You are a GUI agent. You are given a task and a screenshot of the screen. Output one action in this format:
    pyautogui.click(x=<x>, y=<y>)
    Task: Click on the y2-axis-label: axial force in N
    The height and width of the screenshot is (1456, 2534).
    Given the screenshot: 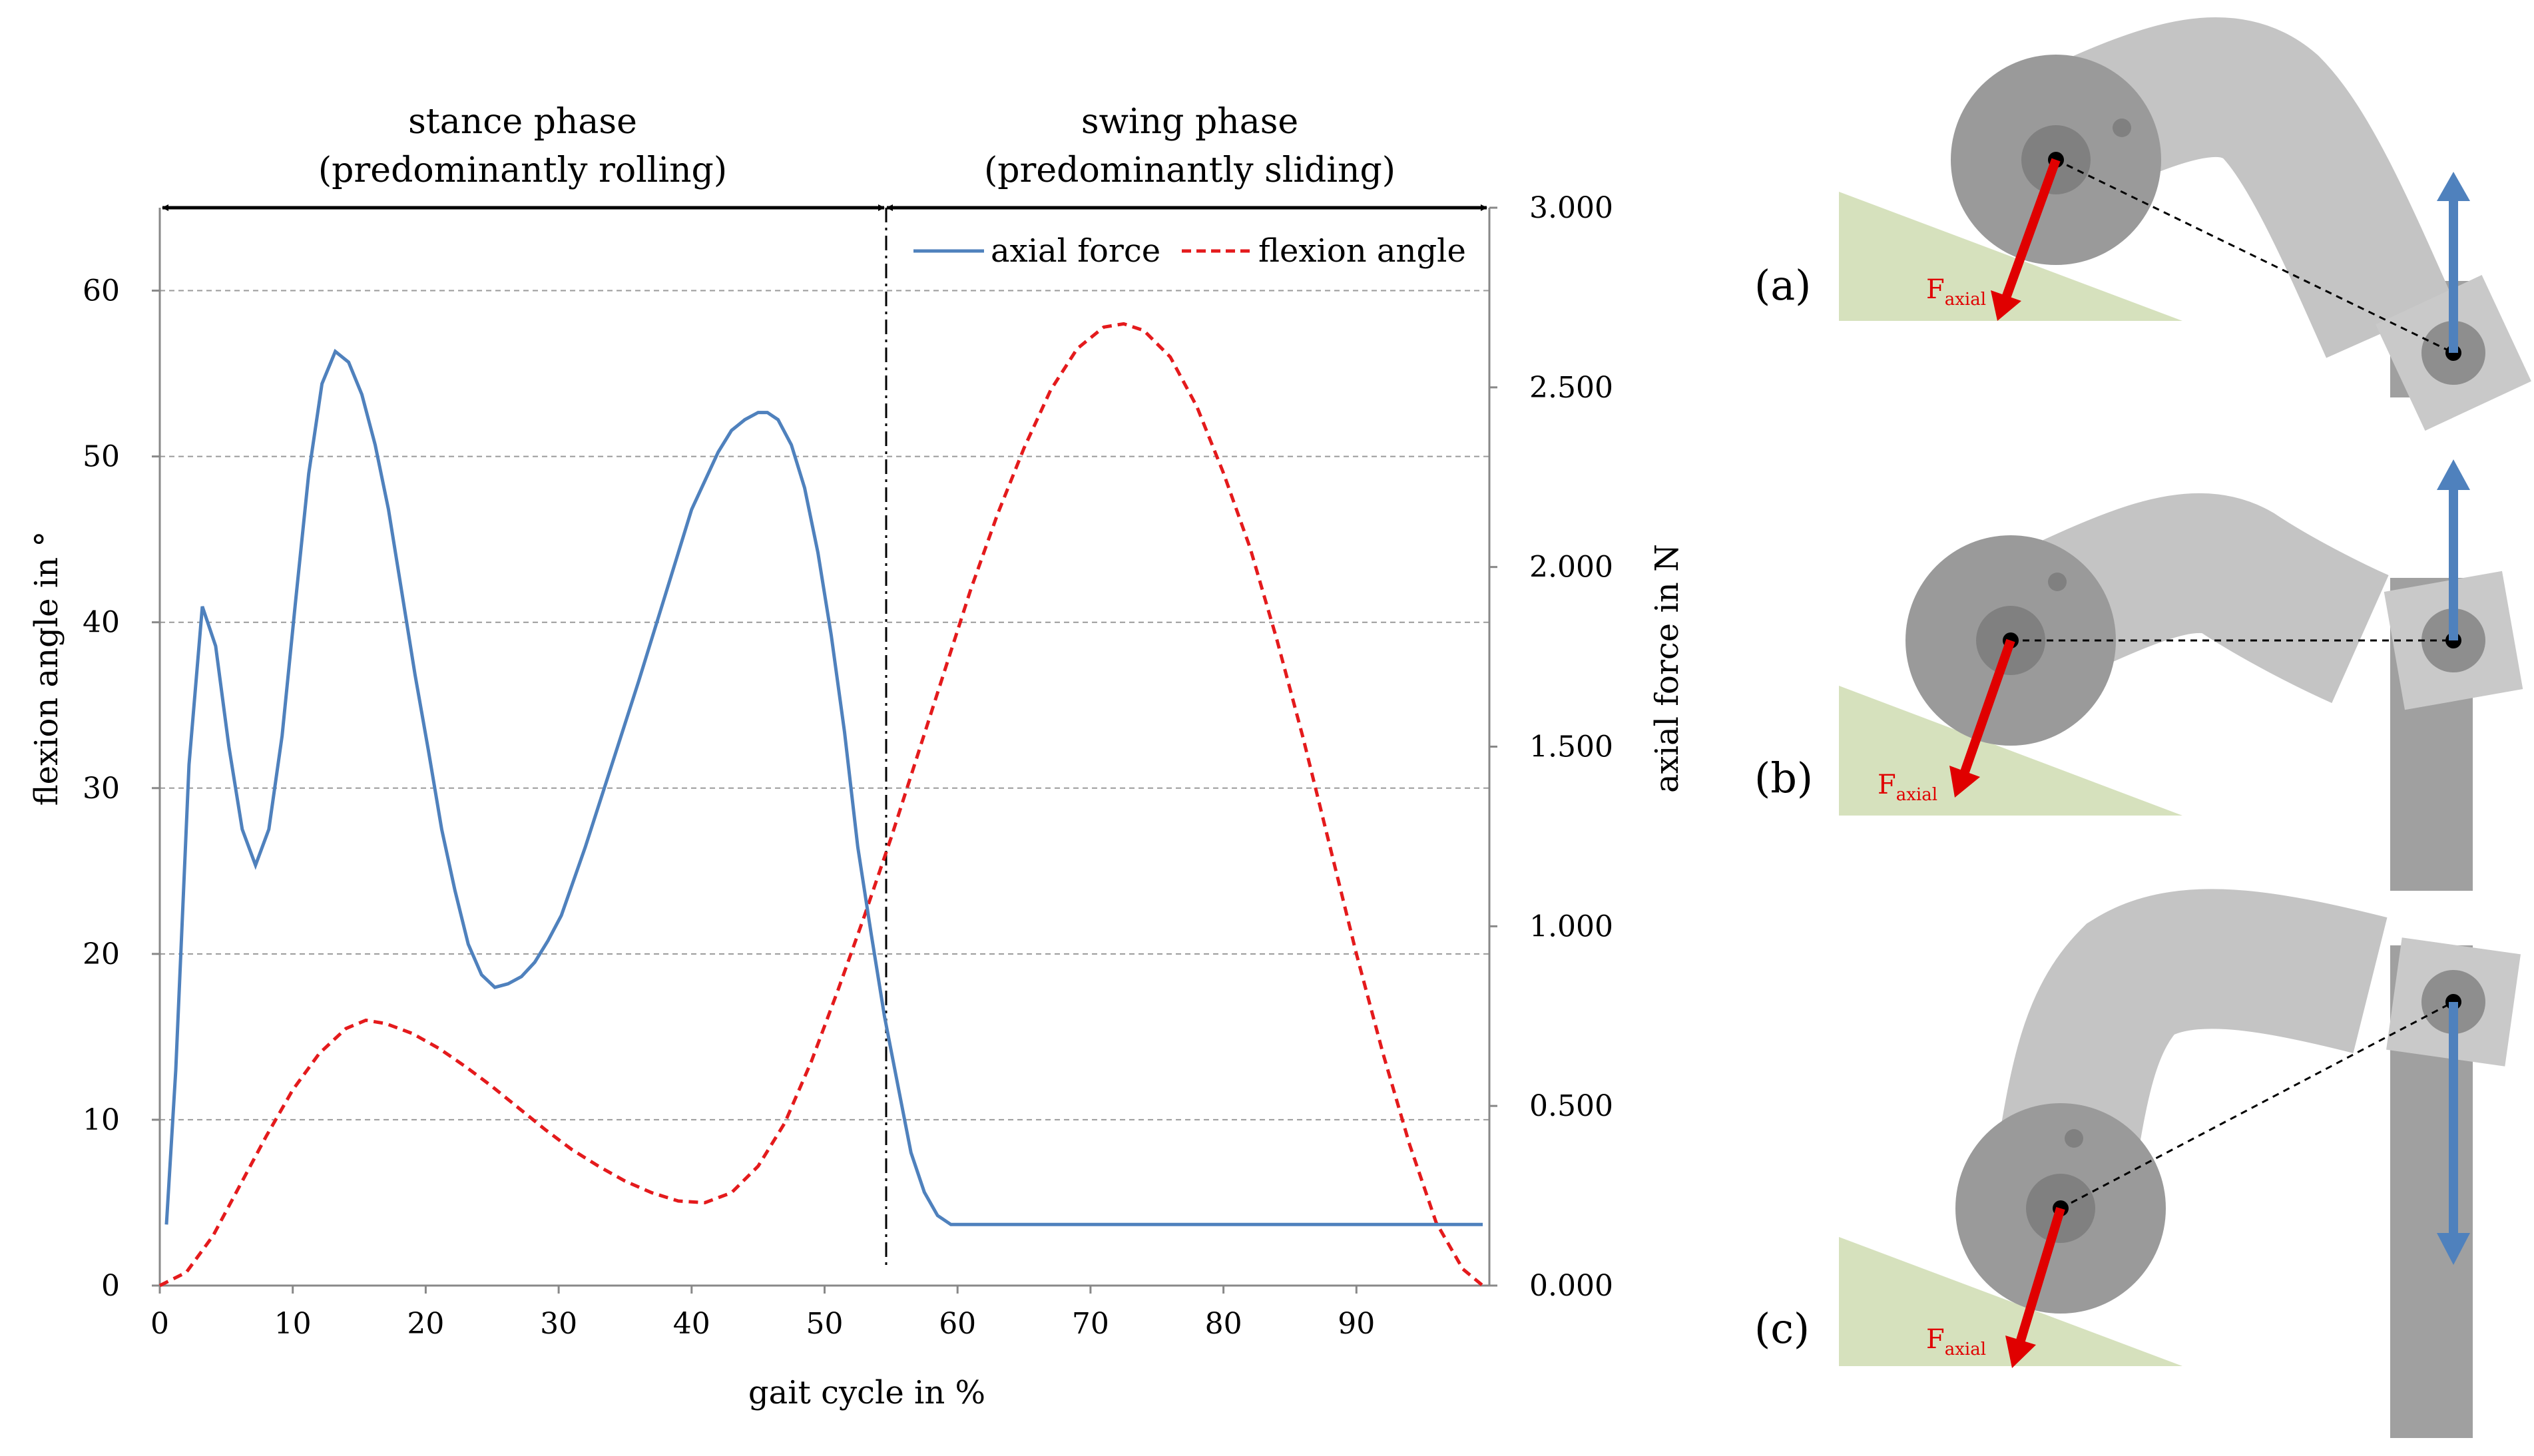 What is the action you would take?
    pyautogui.click(x=1667, y=668)
    